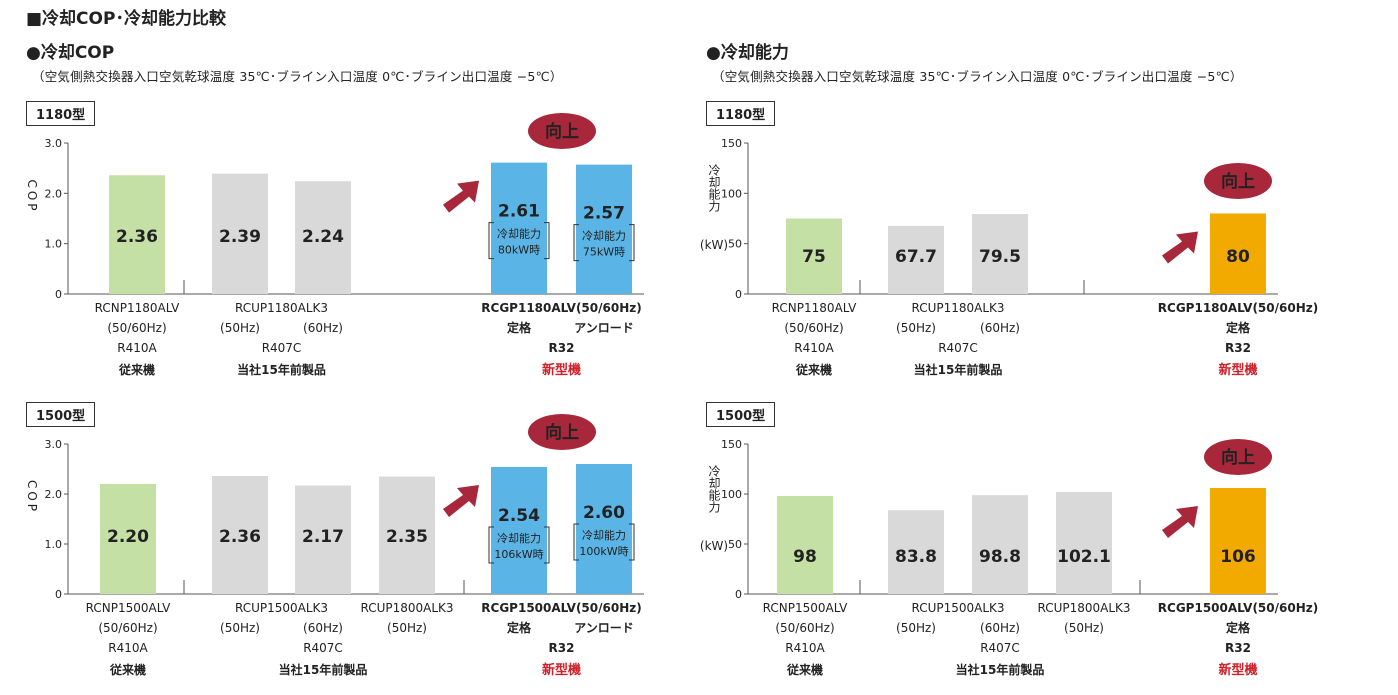 This screenshot has height=695, width=1398. I want to click on x-axis-label: 従来機, so click(813, 369).